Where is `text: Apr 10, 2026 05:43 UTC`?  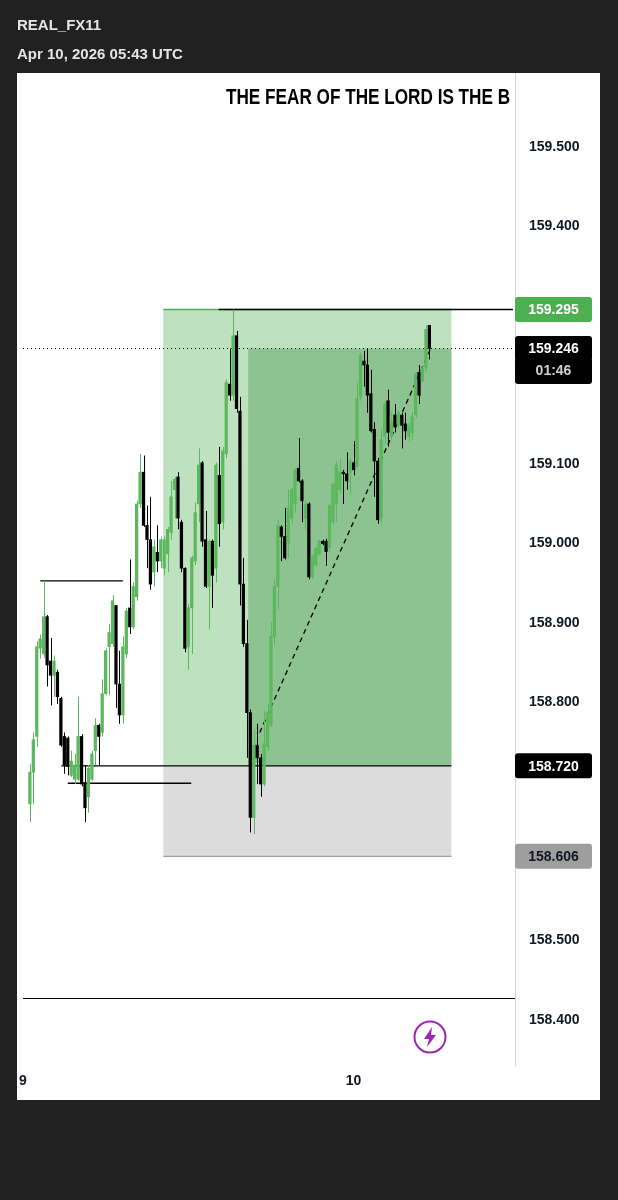
text: Apr 10, 2026 05:43 UTC is located at coordinates (100, 54).